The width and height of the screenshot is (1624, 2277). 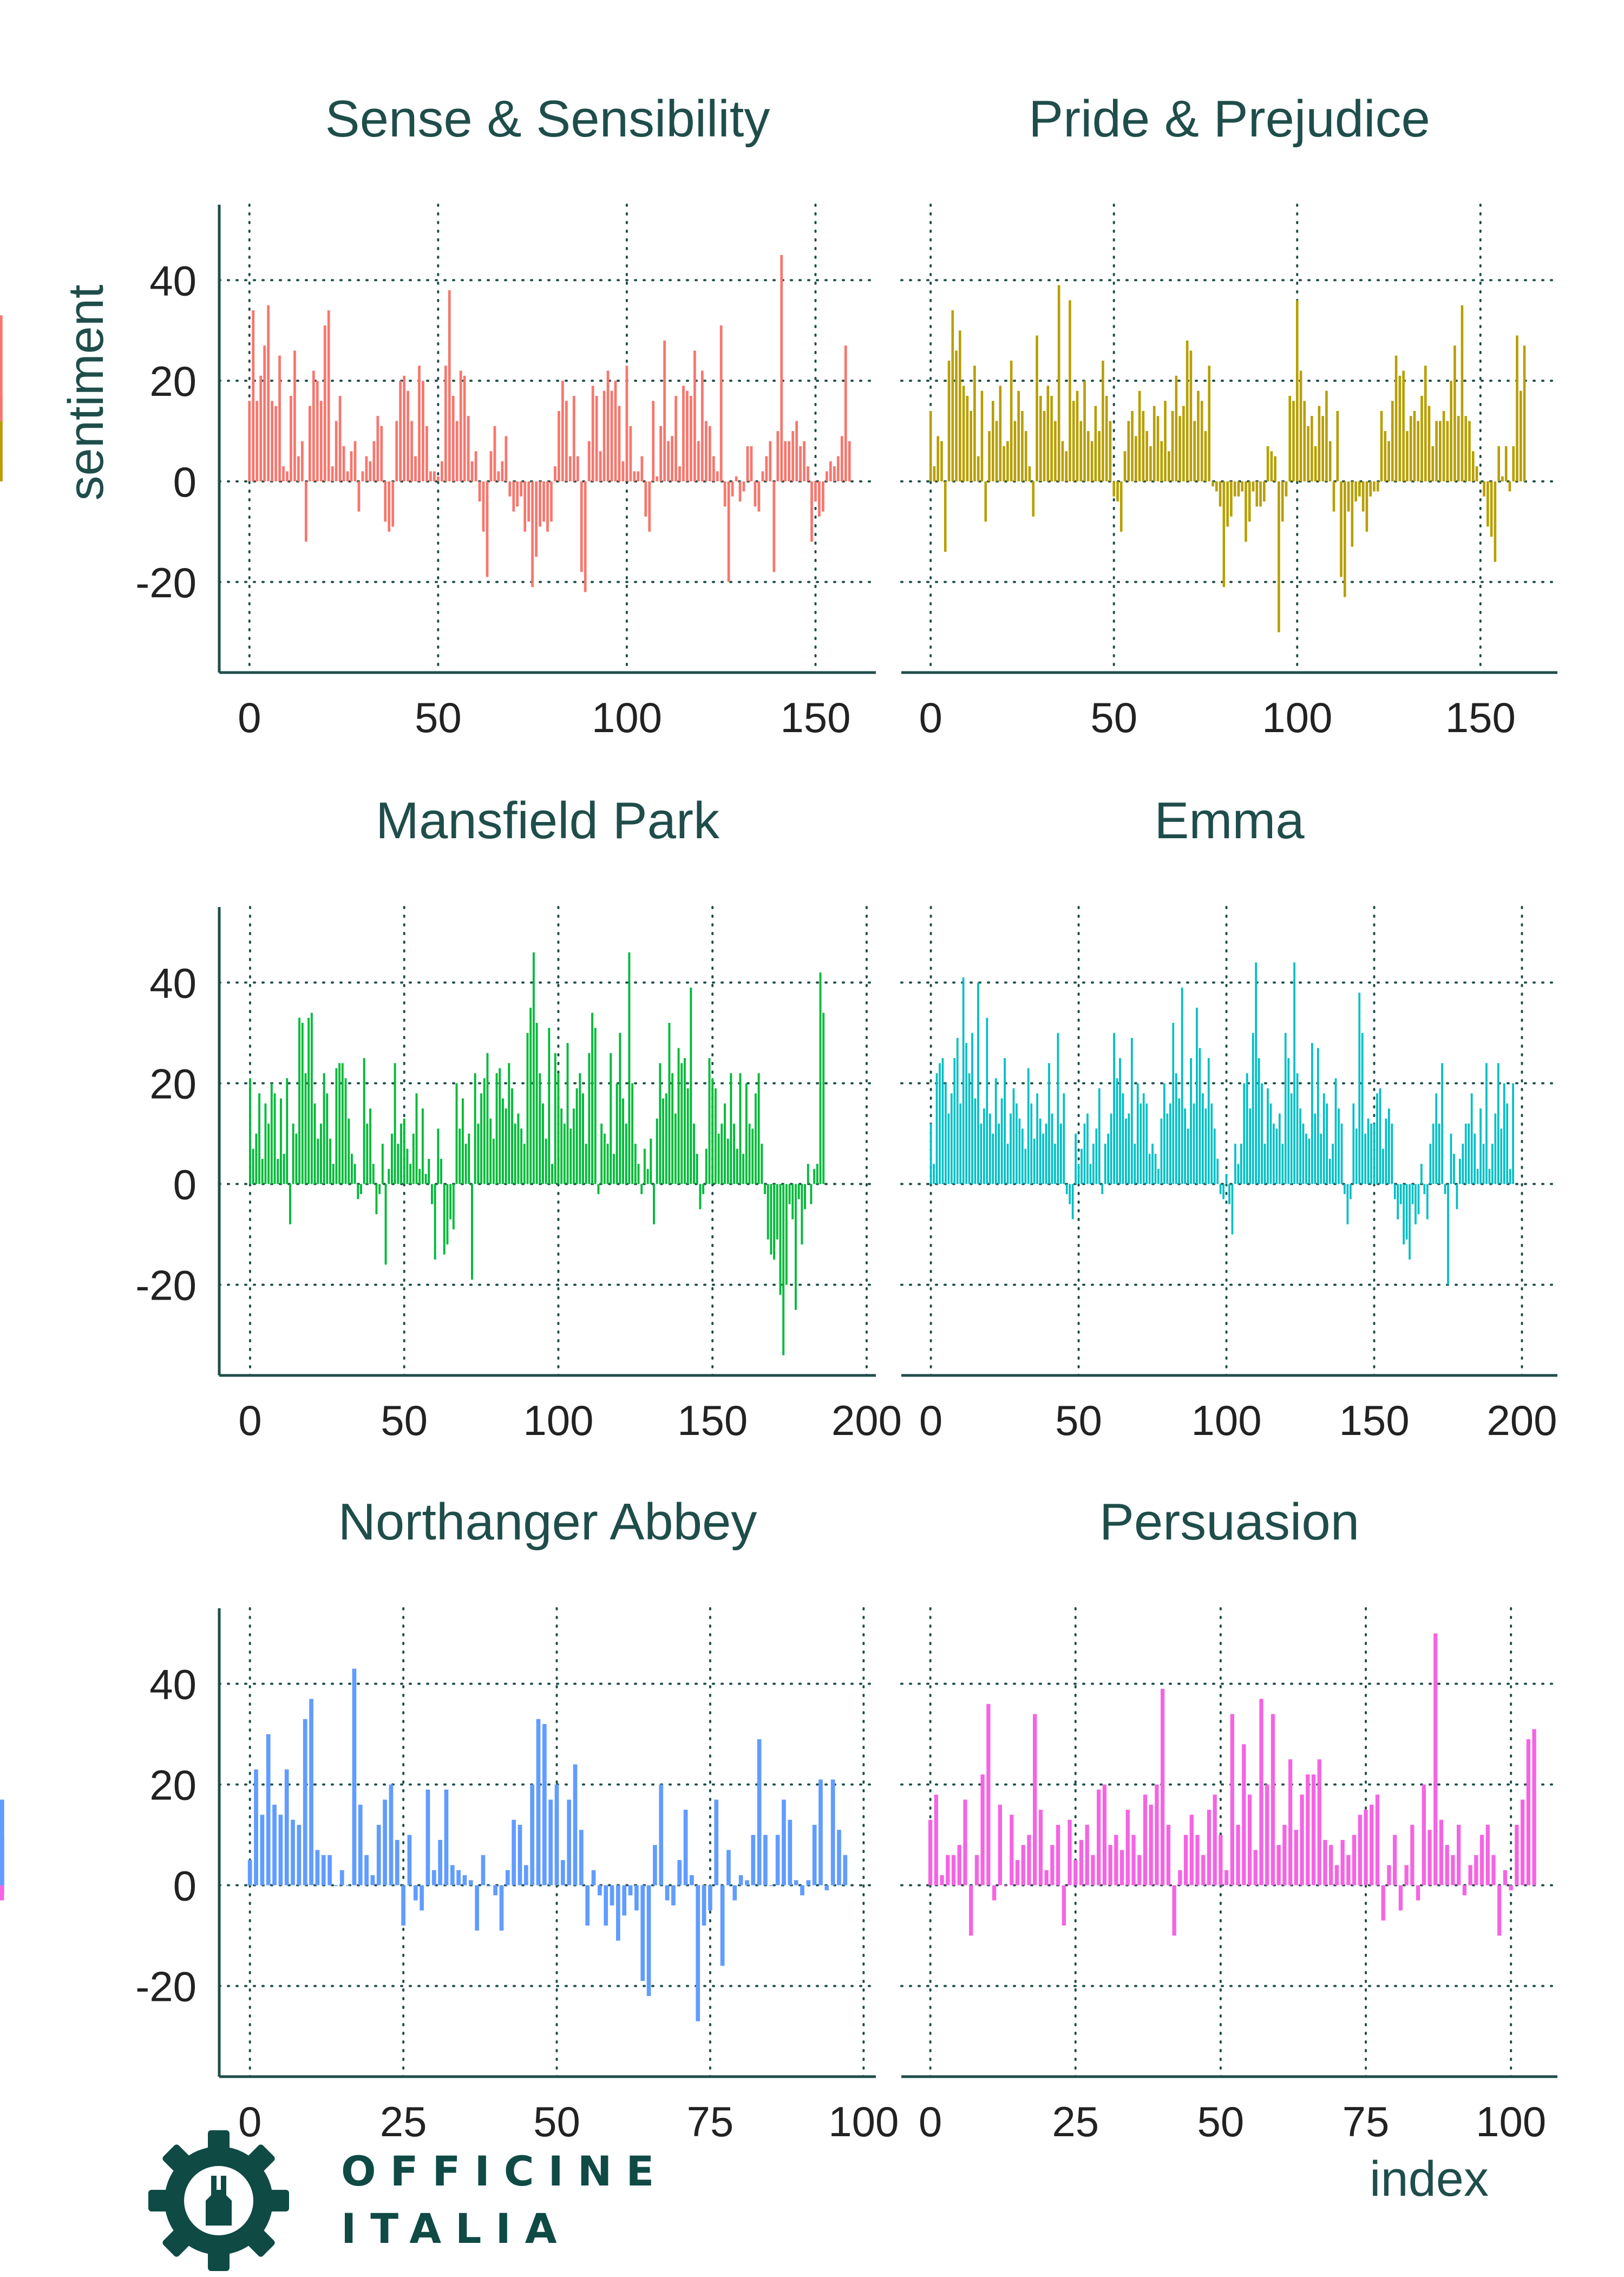 What do you see at coordinates (185, 482) in the screenshot?
I see `y-tick-label: 0` at bounding box center [185, 482].